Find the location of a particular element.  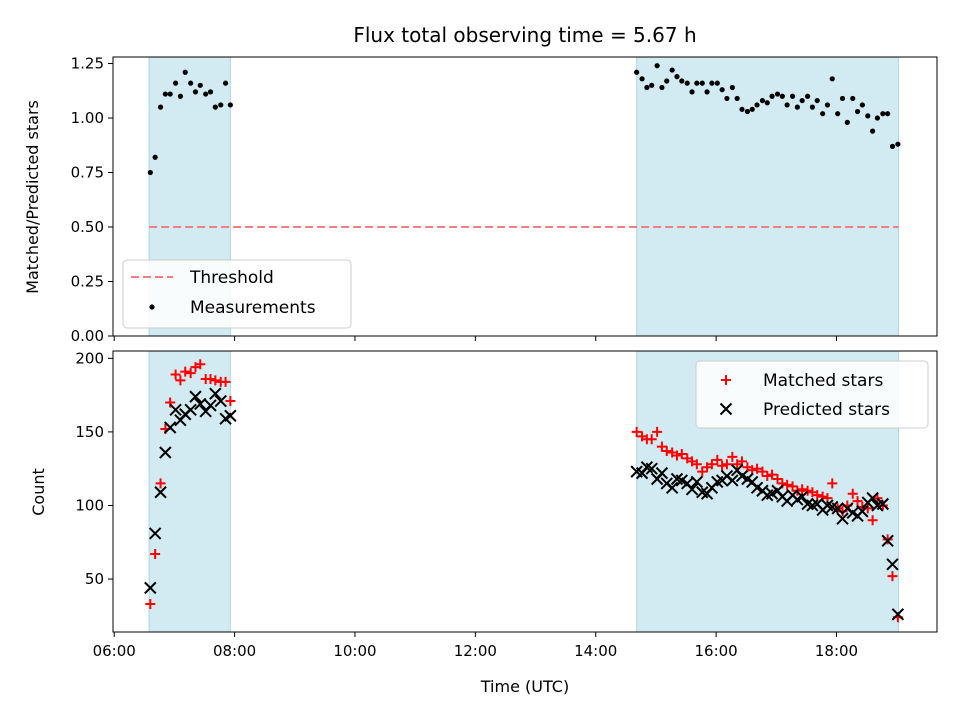

y-tick-label: 150 is located at coordinates (89, 432).